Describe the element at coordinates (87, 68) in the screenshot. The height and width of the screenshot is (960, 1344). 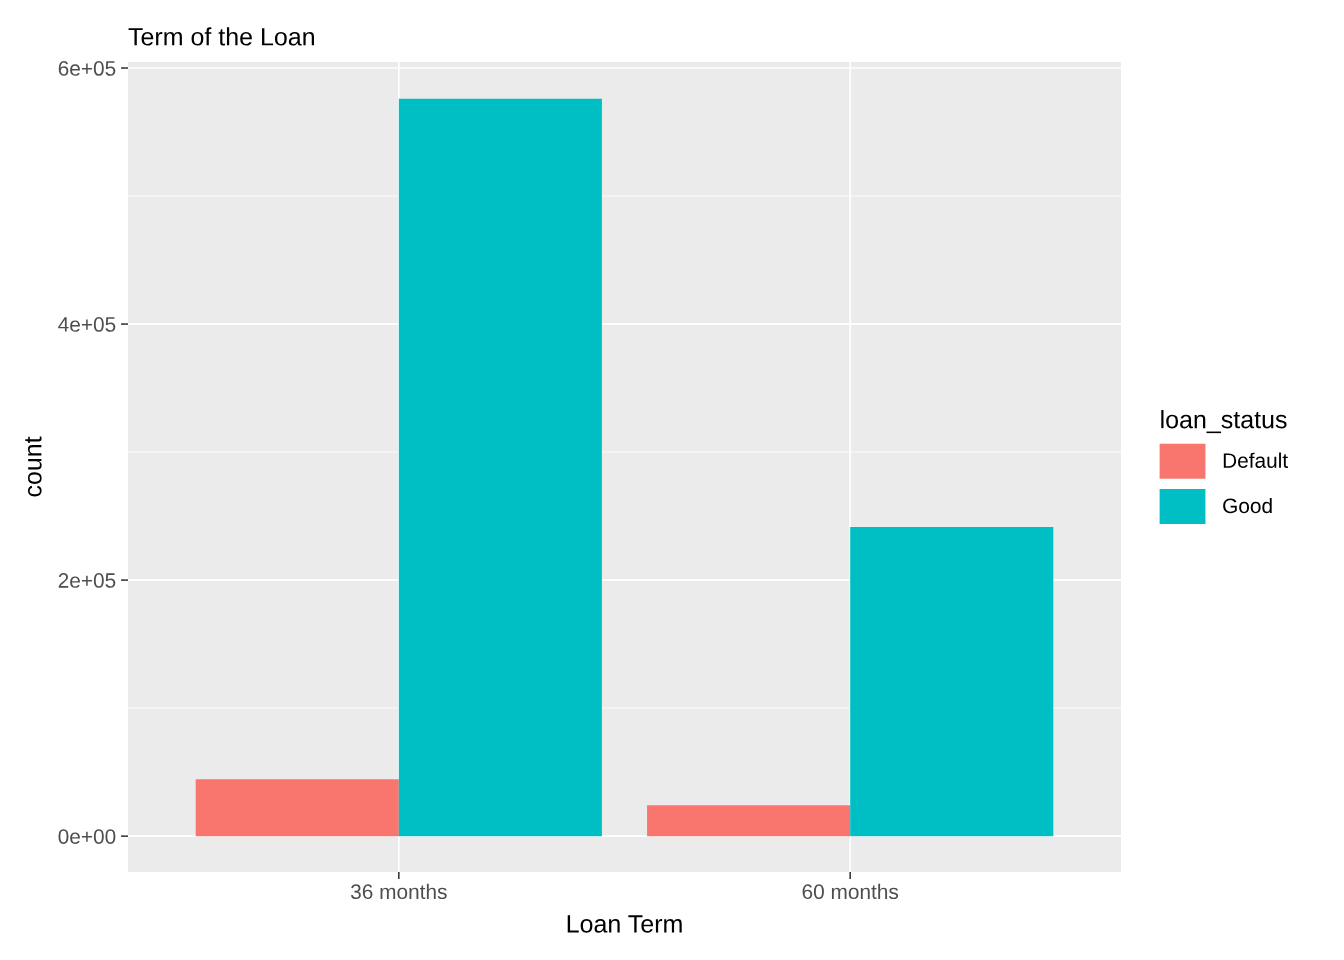
I see `y-tick-label: 6e+05` at that location.